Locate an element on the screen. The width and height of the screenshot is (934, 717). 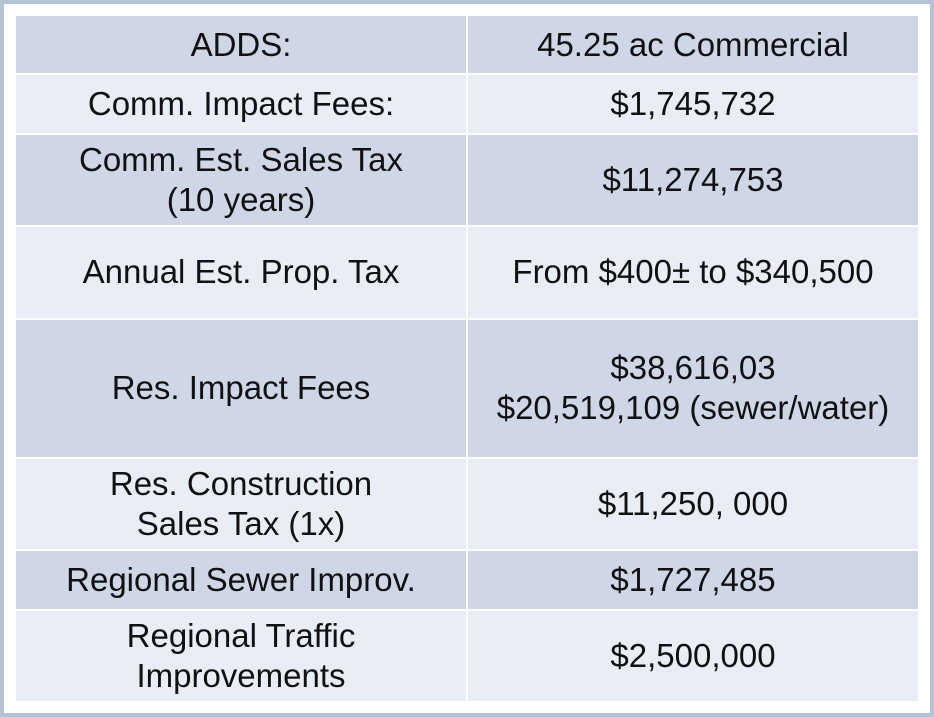
row-value-line-1: $38,616,03 is located at coordinates (693, 368).